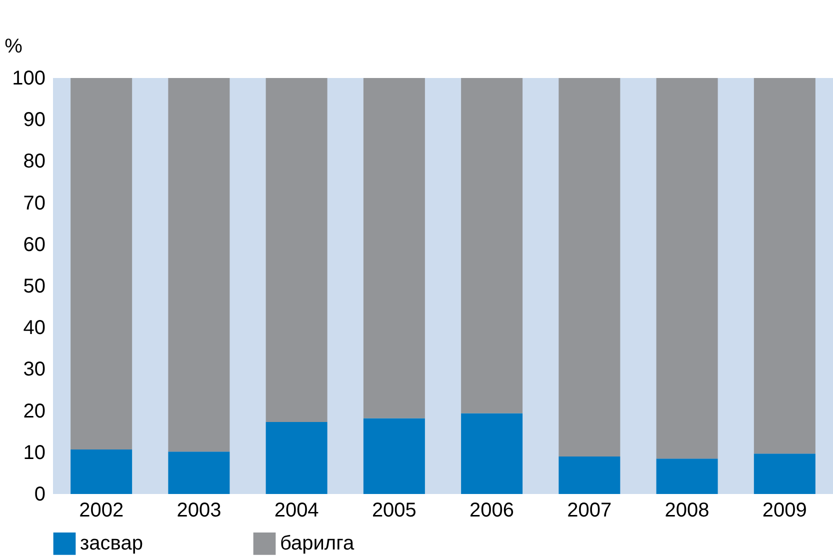  I want to click on y-tick-label: 50, so click(34, 287).